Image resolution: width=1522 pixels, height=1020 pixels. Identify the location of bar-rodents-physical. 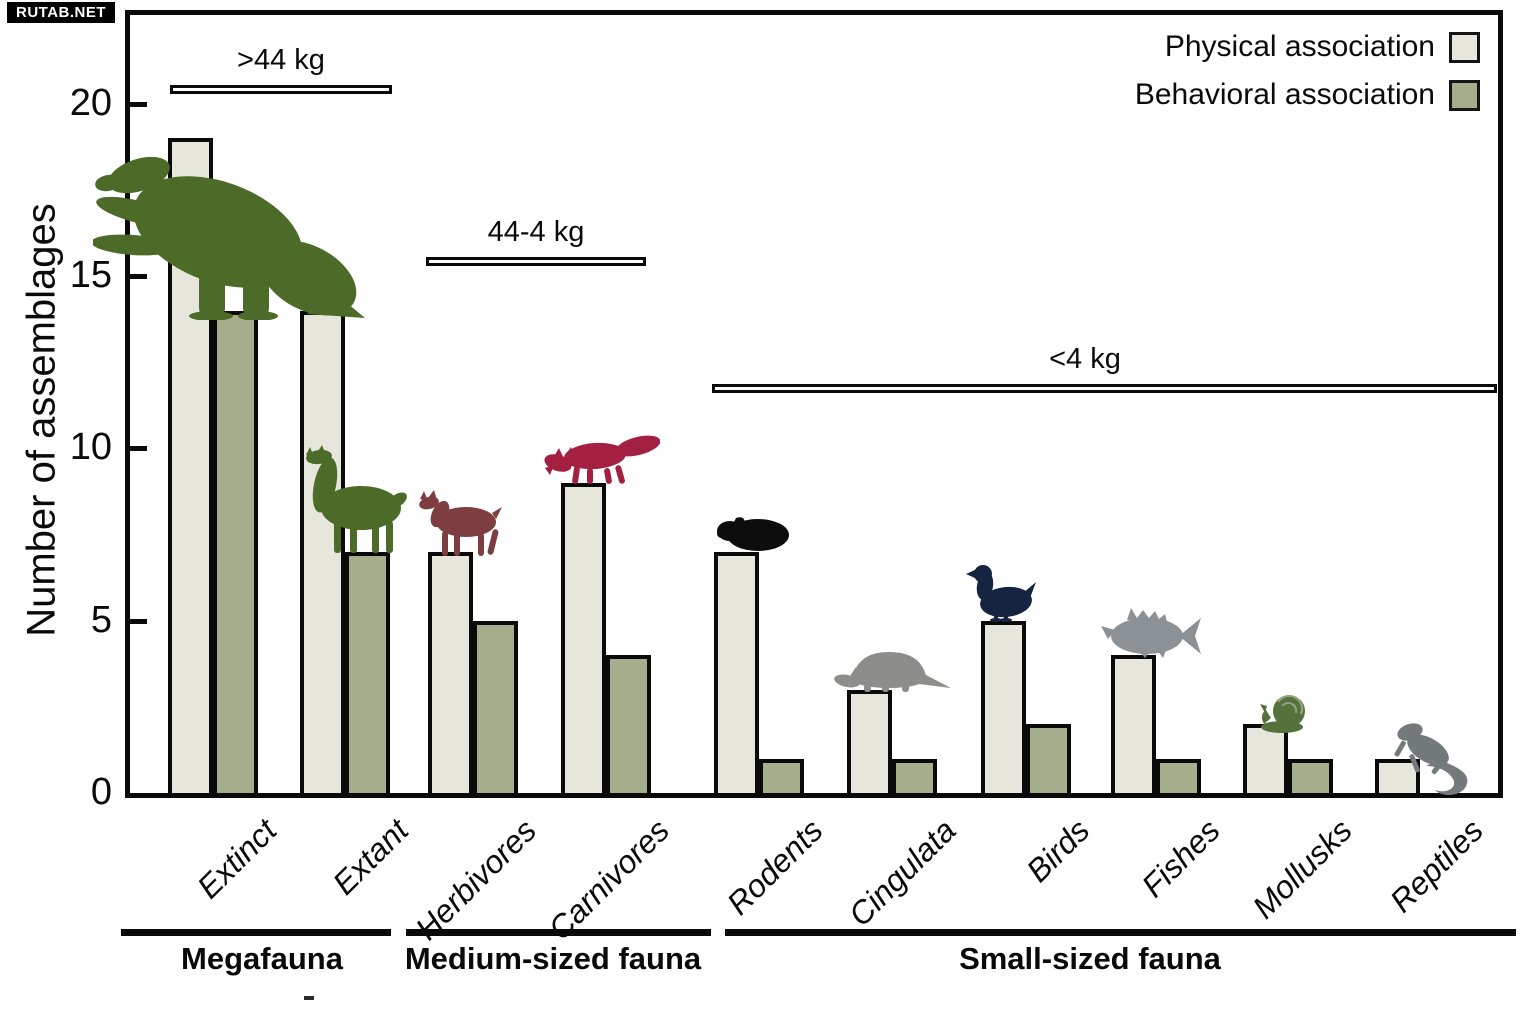
(736, 674).